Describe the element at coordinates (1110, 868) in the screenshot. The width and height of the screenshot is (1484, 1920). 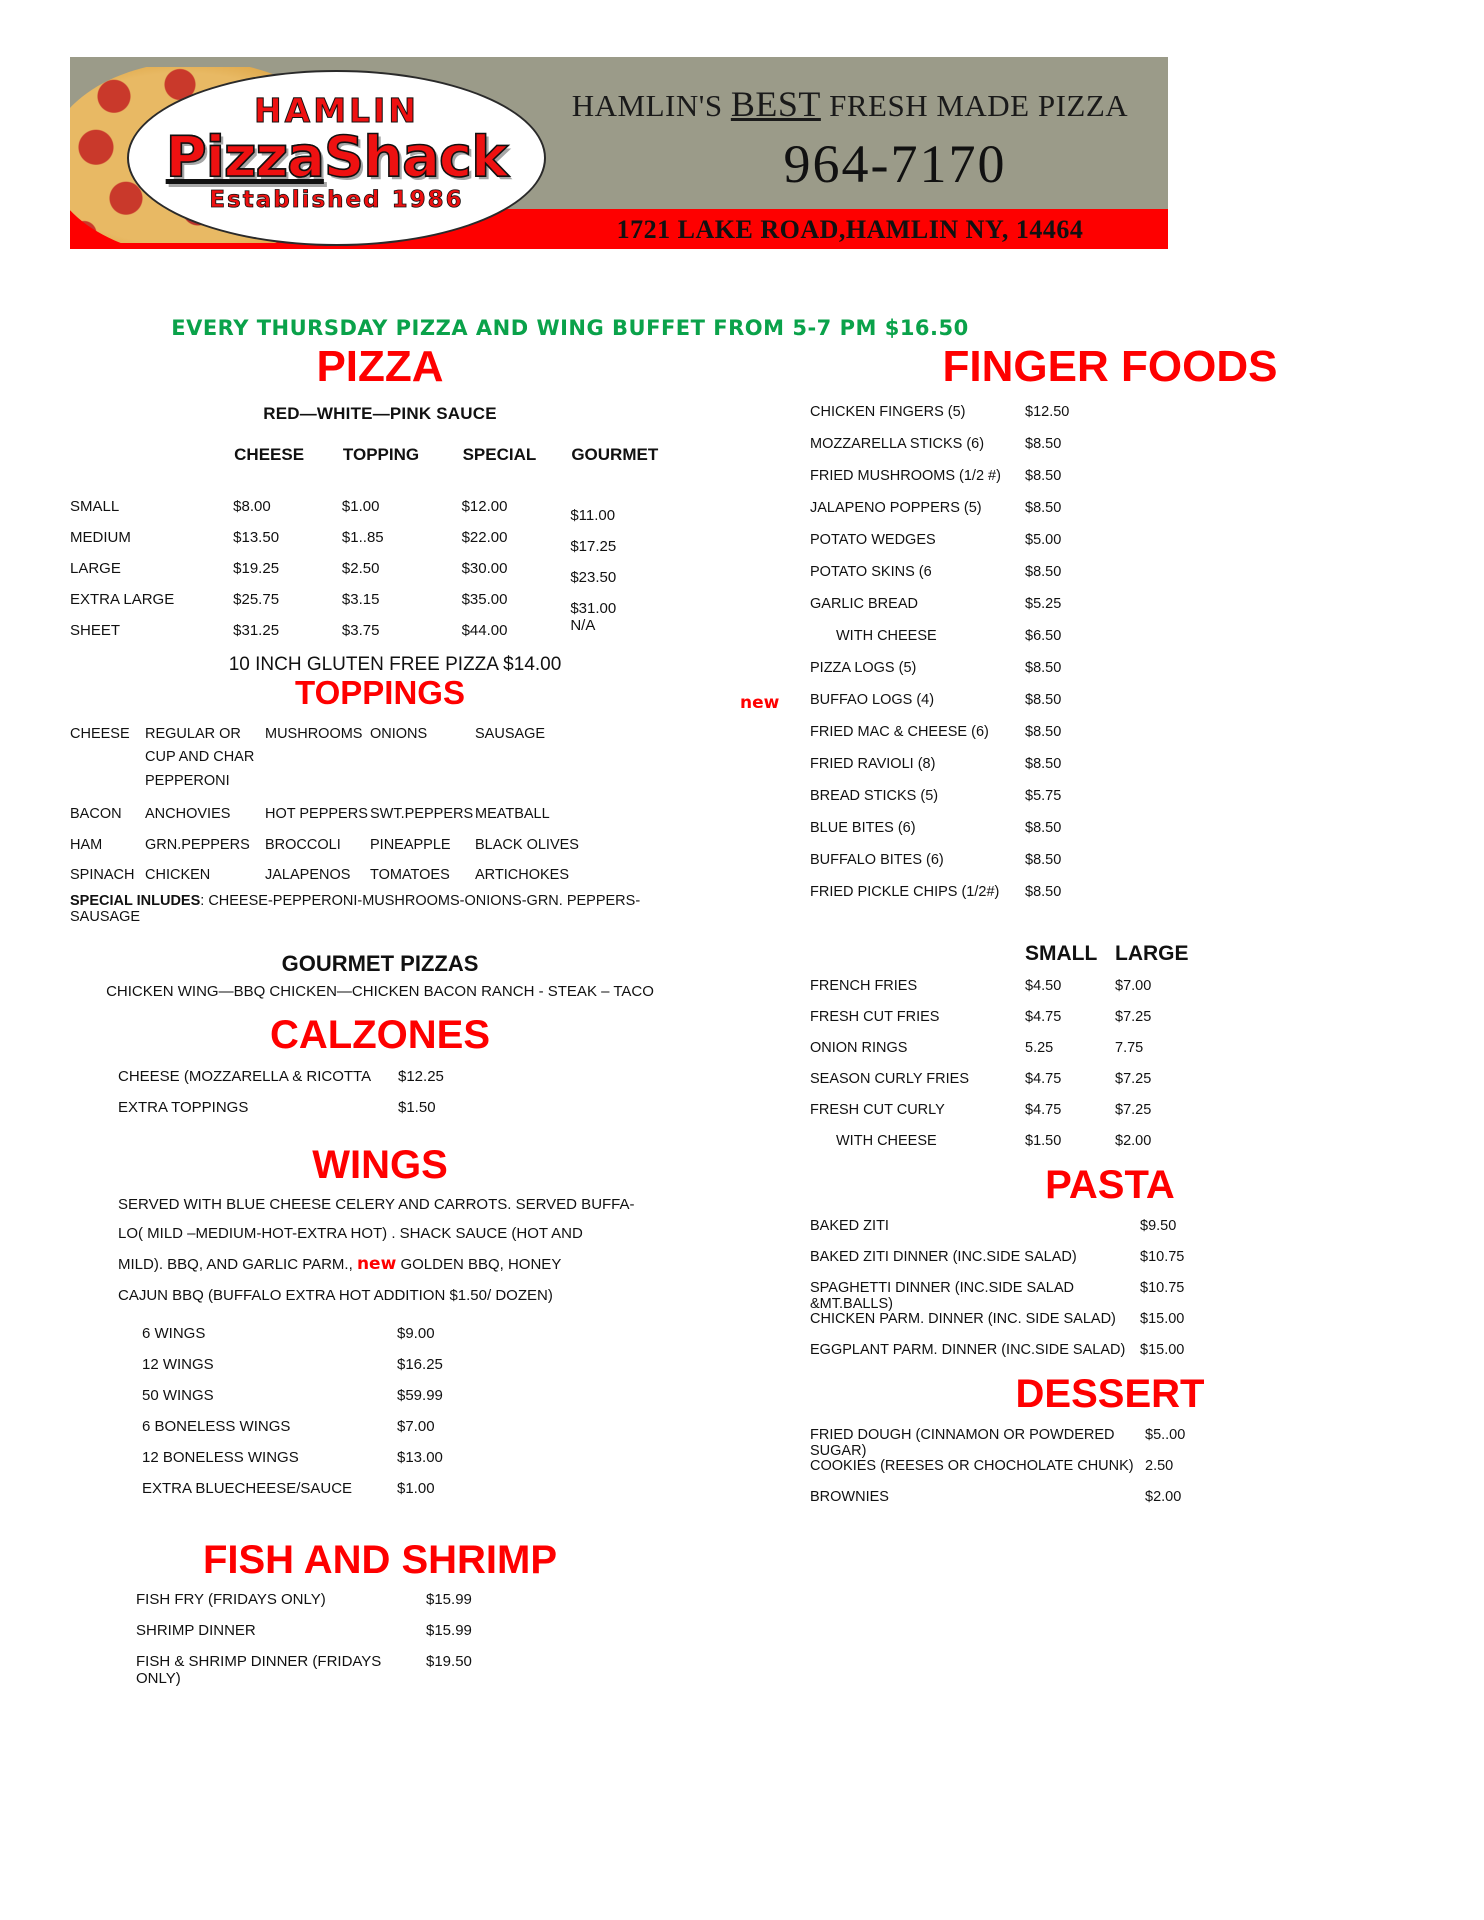
I see `list-item: BUFFALO BITES (6) $8.50` at that location.